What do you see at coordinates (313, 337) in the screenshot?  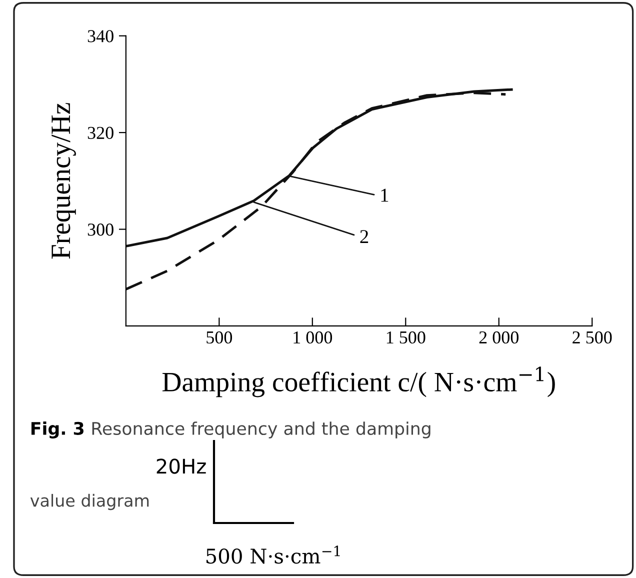 I see `x-tick-label: 1 000` at bounding box center [313, 337].